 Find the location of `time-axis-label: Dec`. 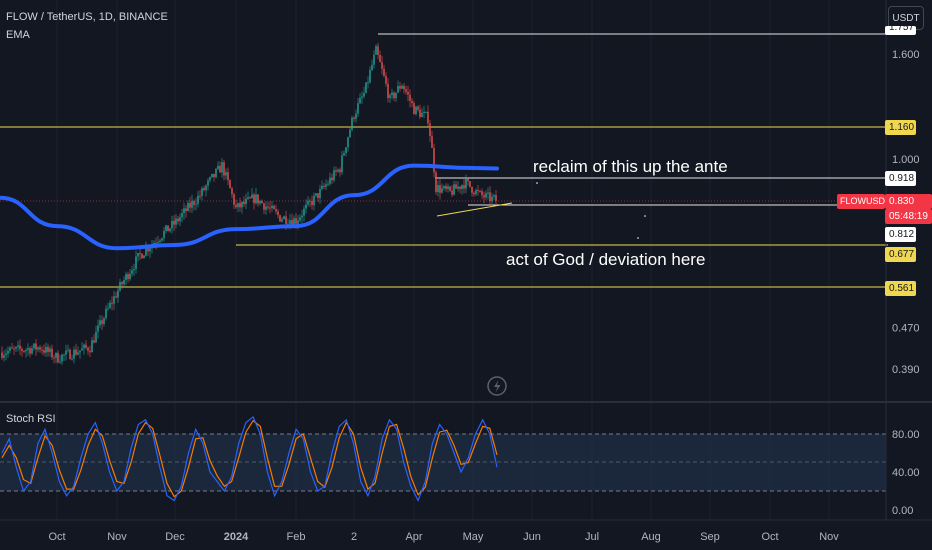

time-axis-label: Dec is located at coordinates (175, 537).